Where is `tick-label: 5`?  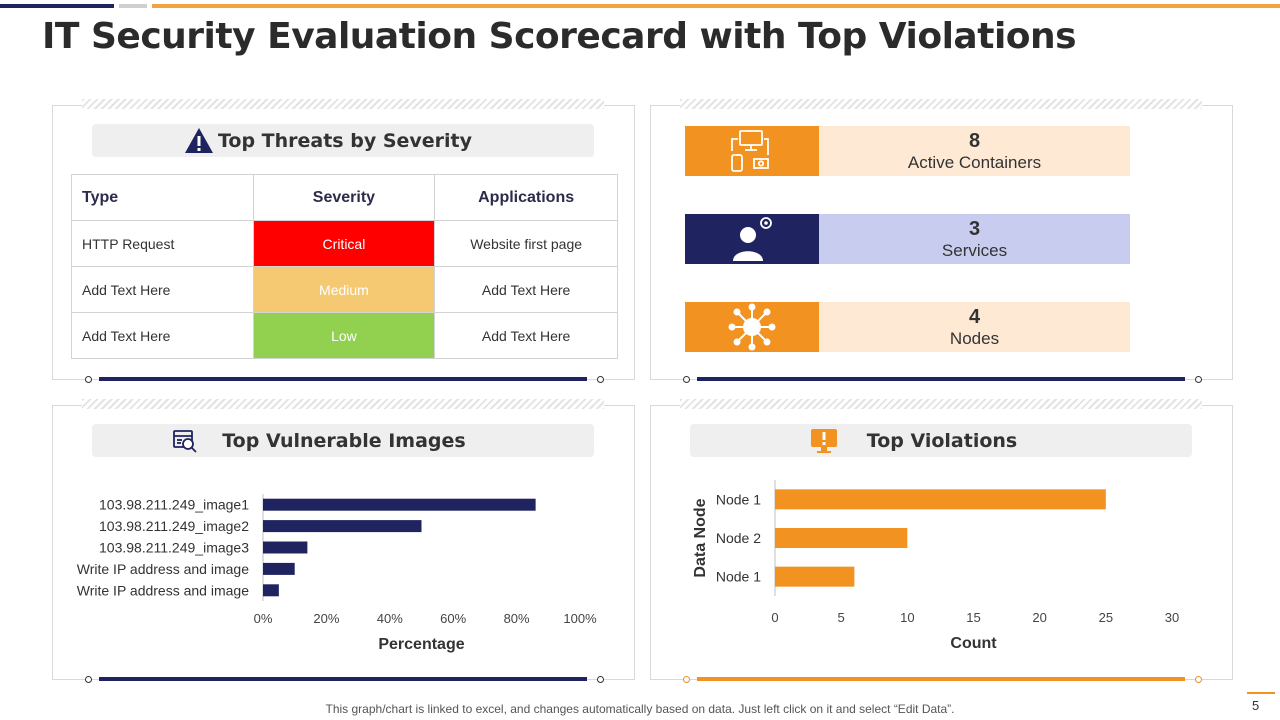 tick-label: 5 is located at coordinates (841, 617).